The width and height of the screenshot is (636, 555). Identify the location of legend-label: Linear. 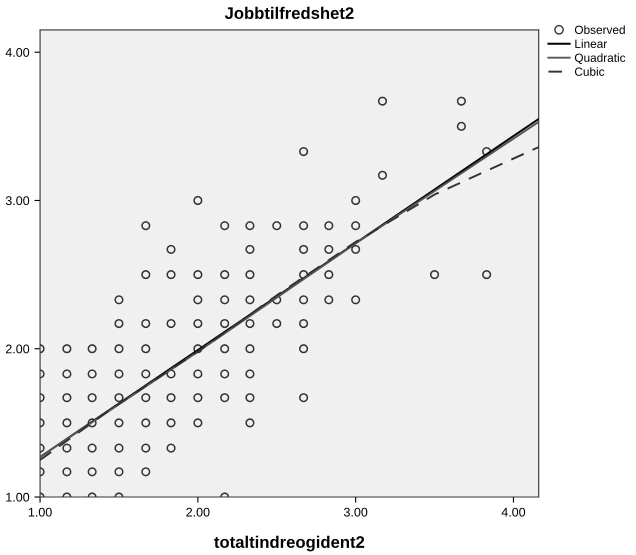
(591, 43).